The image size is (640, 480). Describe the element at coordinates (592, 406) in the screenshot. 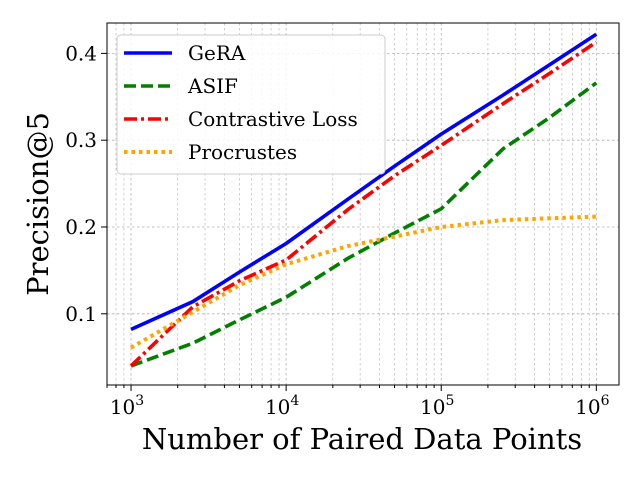

I see `x-tick-label: 10⁶` at that location.